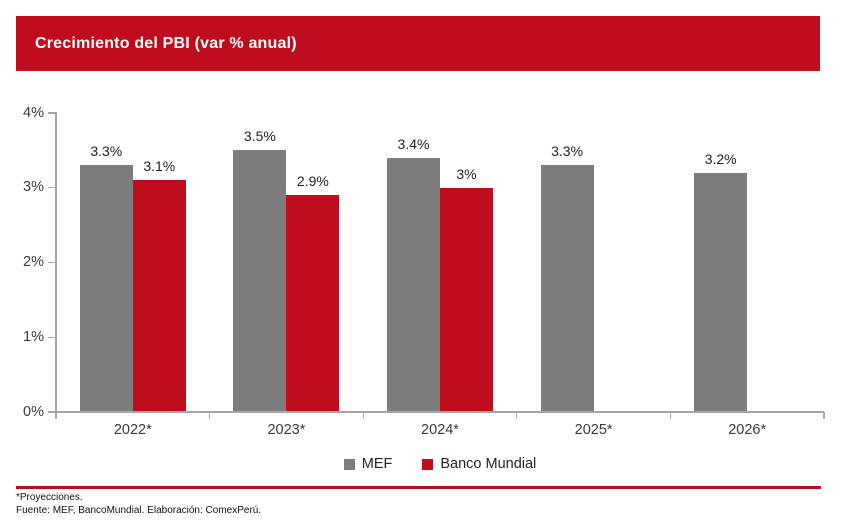  I want to click on title-banner: Crecimiento del PBI (var % anual), so click(418, 43).